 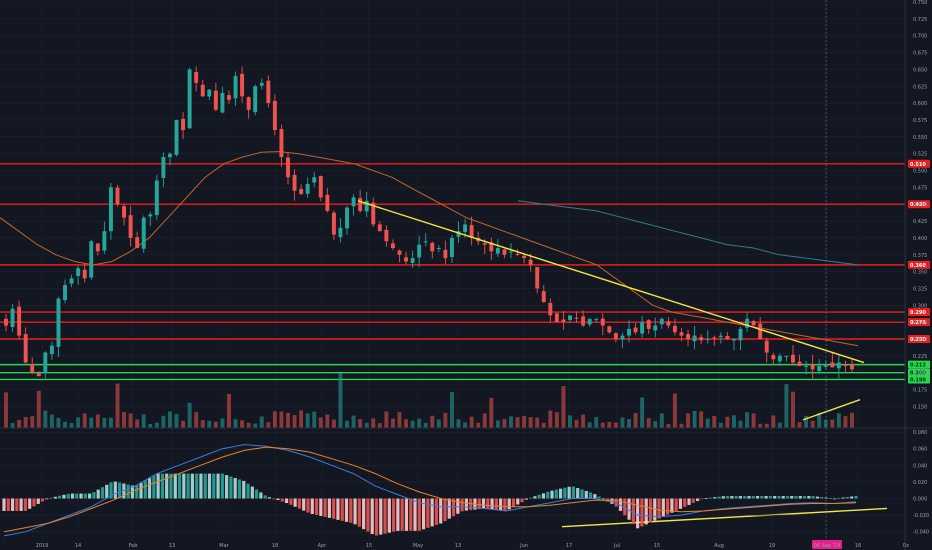 What do you see at coordinates (920, 138) in the screenshot?
I see `y-tick-label: 0.550` at bounding box center [920, 138].